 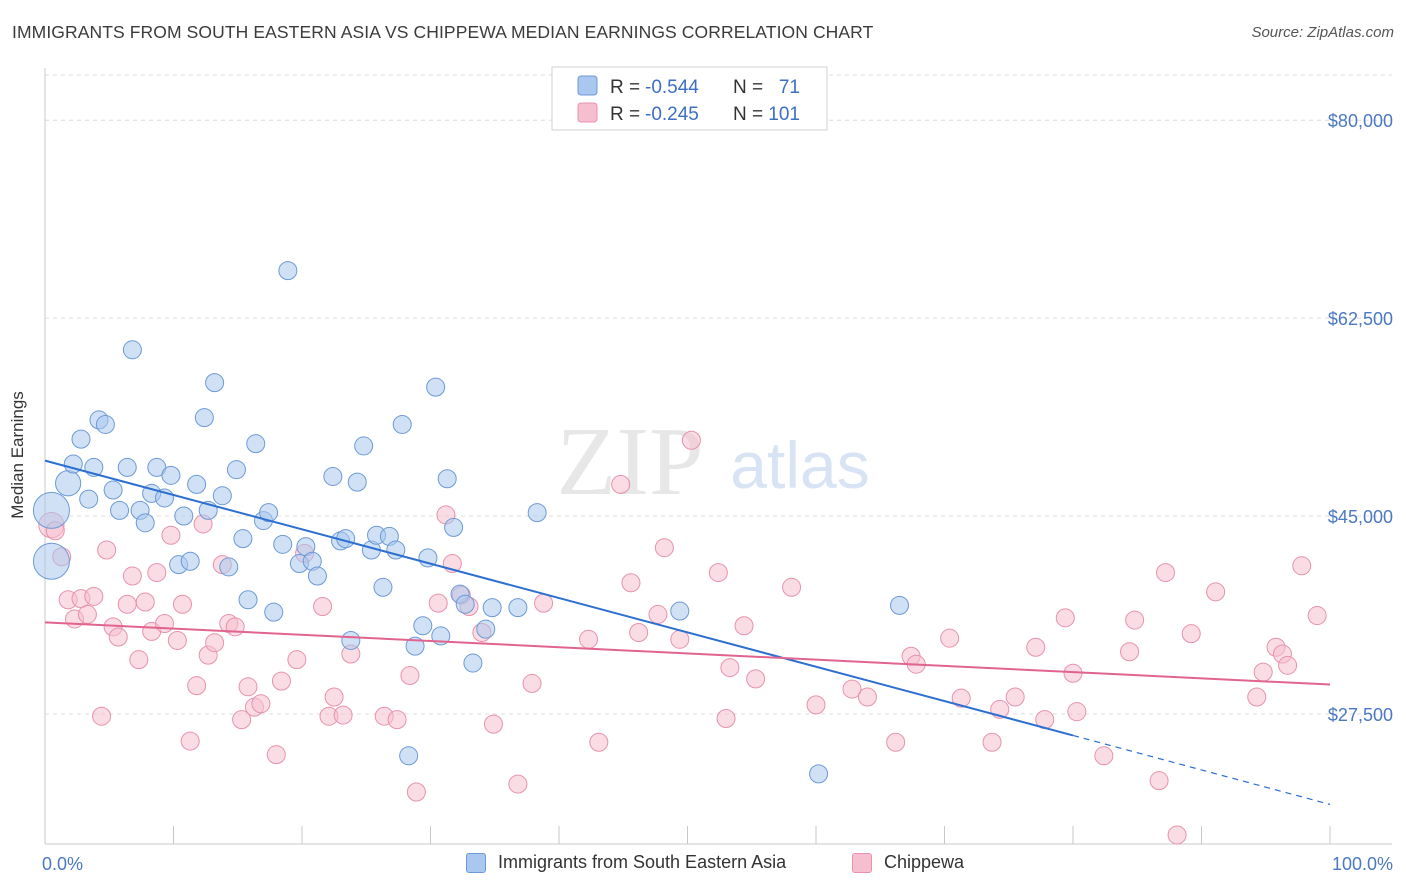 I want to click on stats-n-value-pink: 101, so click(x=784, y=114).